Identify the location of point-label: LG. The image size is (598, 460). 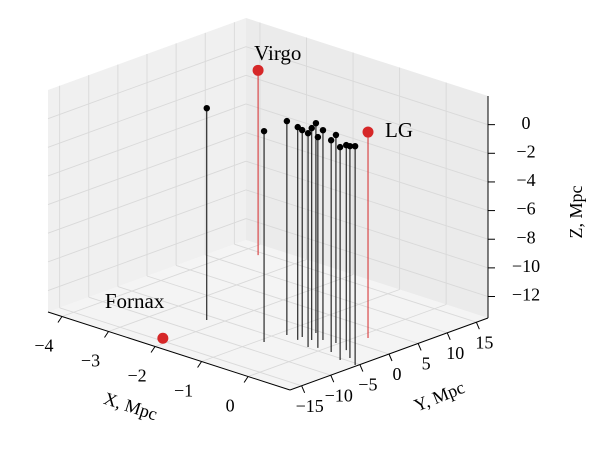
(399, 130).